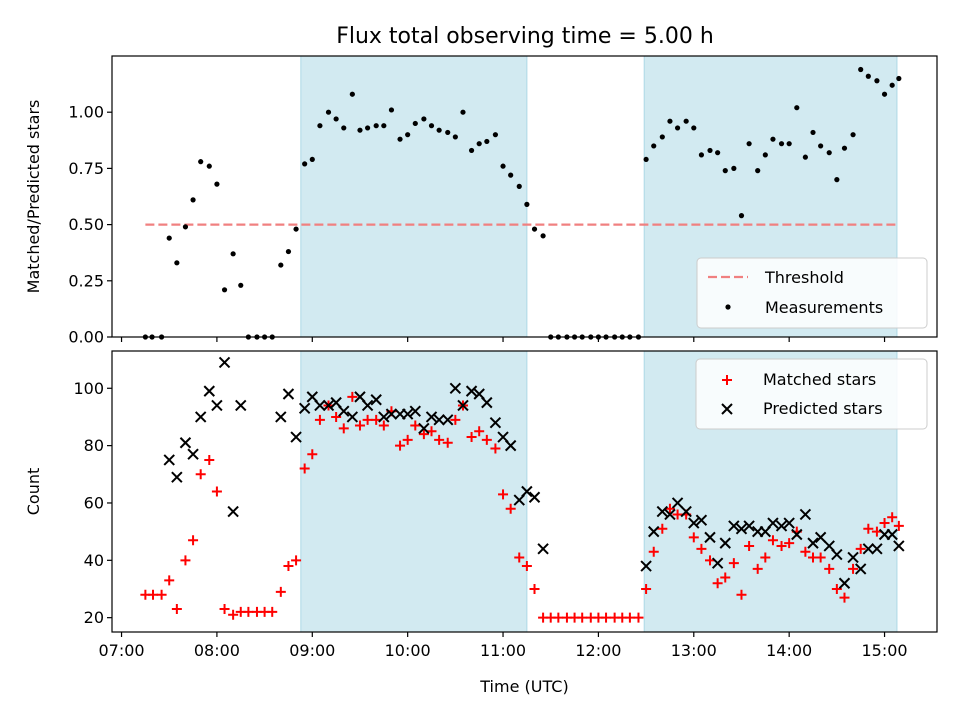  What do you see at coordinates (94, 445) in the screenshot?
I see `bottom-y-tick-label: 80` at bounding box center [94, 445].